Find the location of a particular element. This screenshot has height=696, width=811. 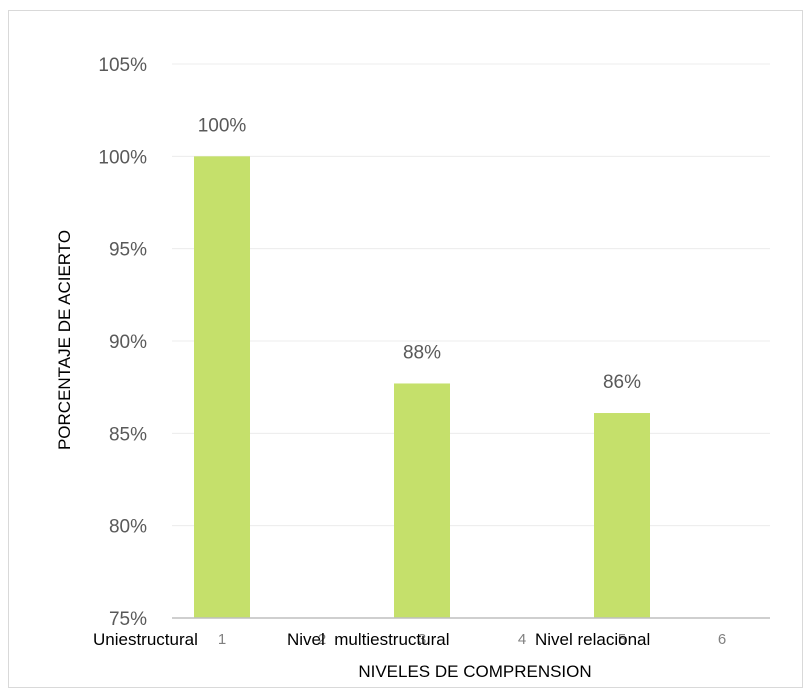

y-tick-label: 85% is located at coordinates (128, 434).